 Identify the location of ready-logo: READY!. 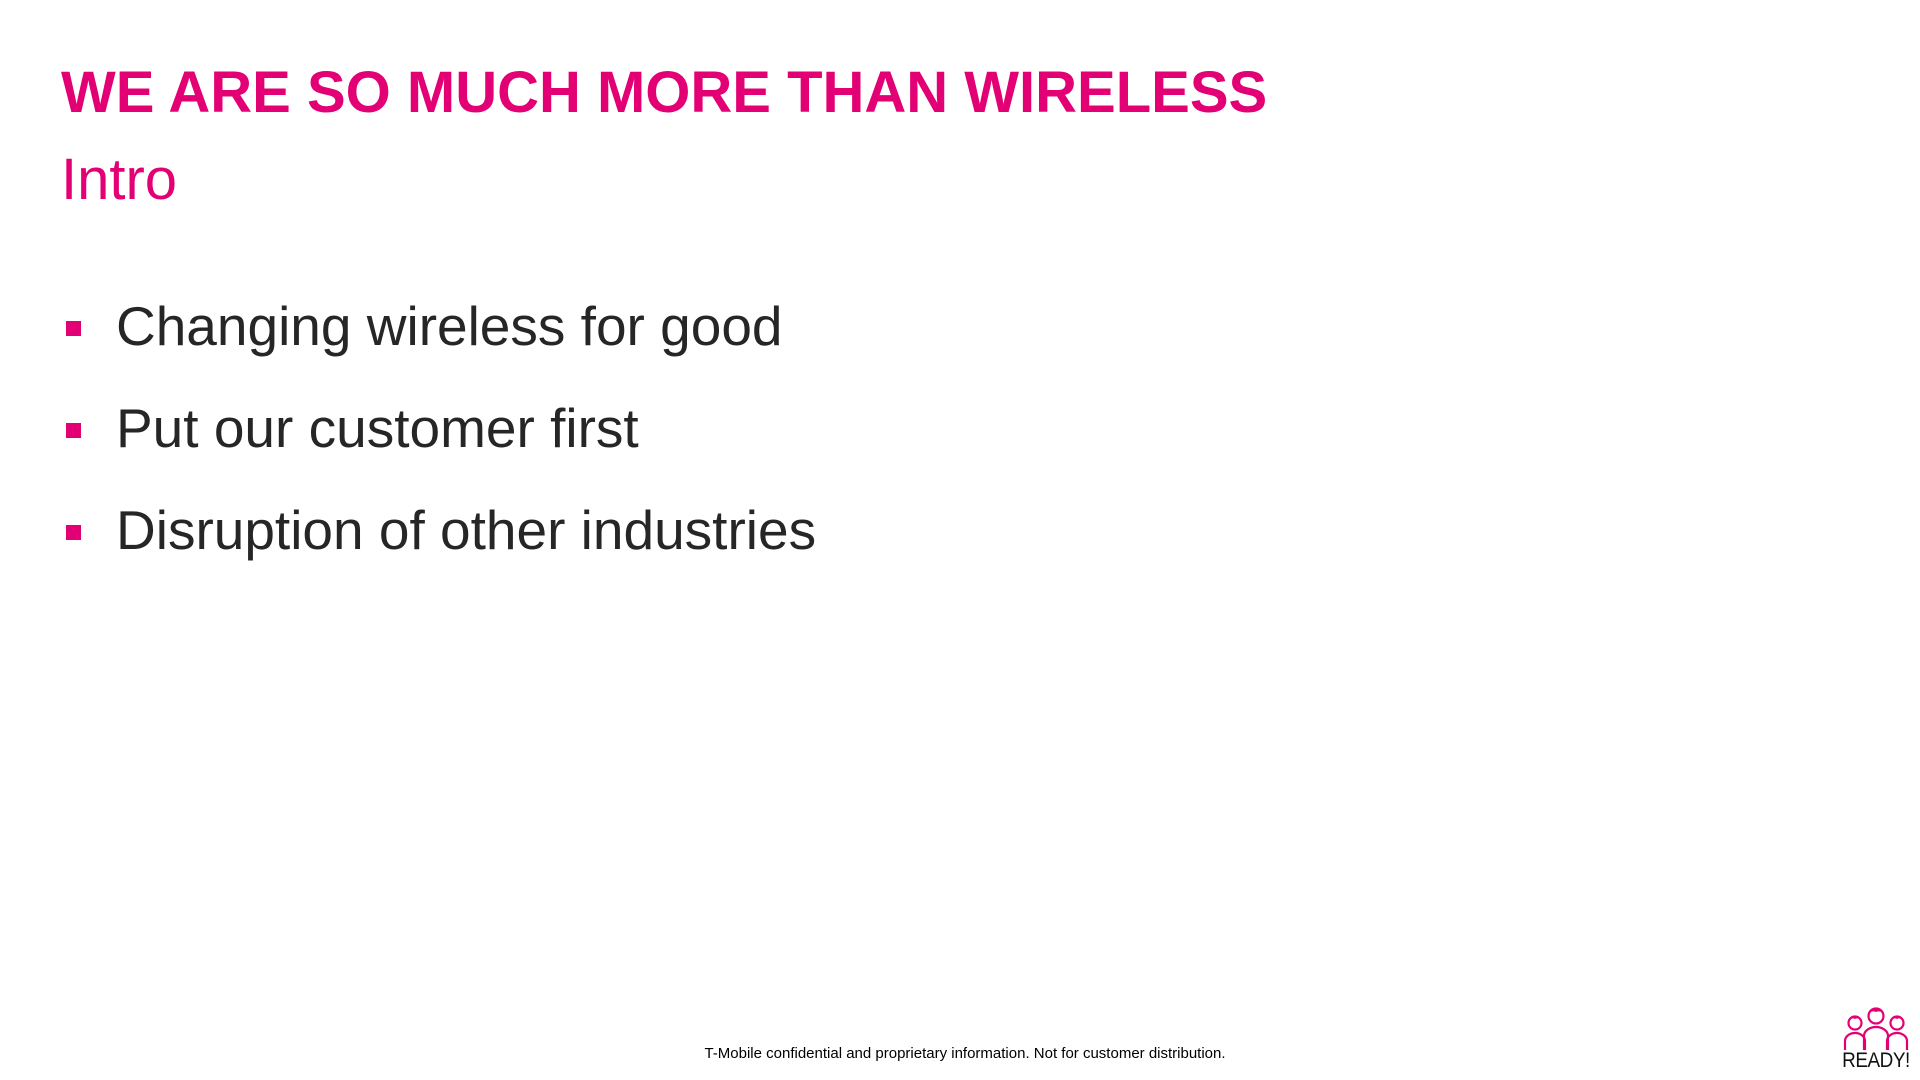
(1876, 1038).